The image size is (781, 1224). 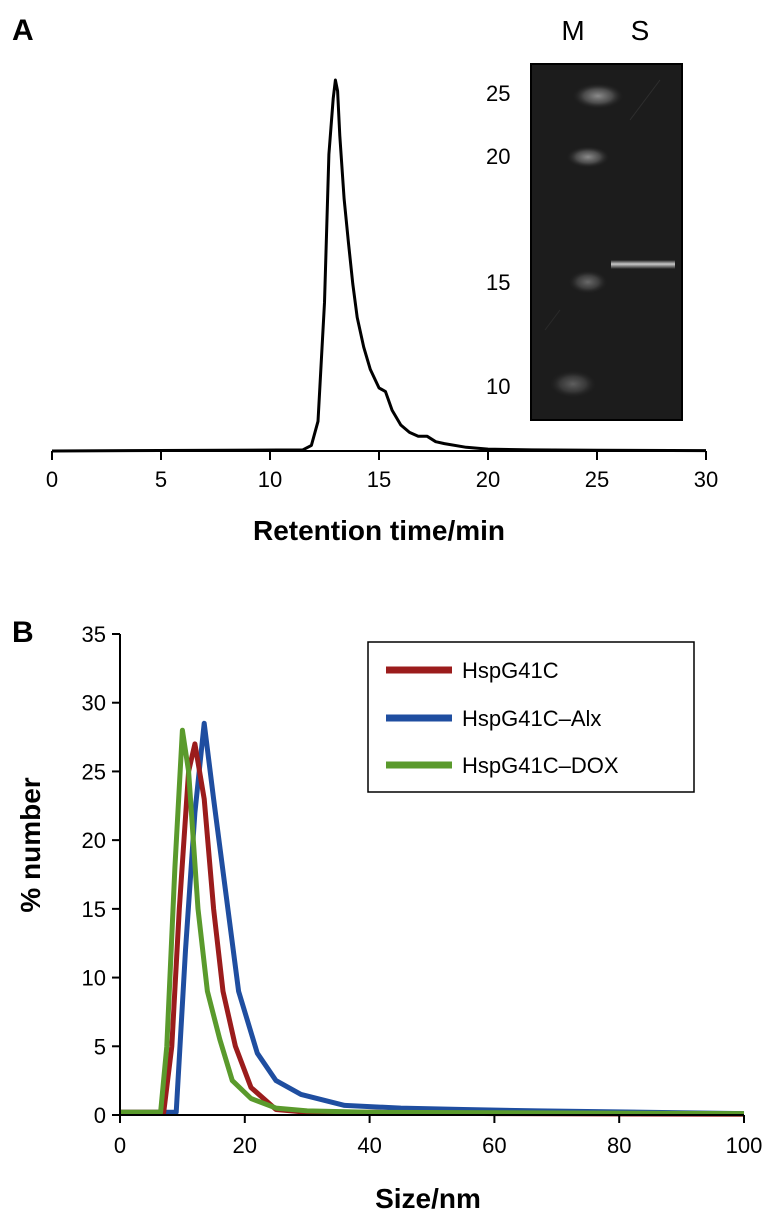 I want to click on x-tick-label: 15, so click(x=379, y=479).